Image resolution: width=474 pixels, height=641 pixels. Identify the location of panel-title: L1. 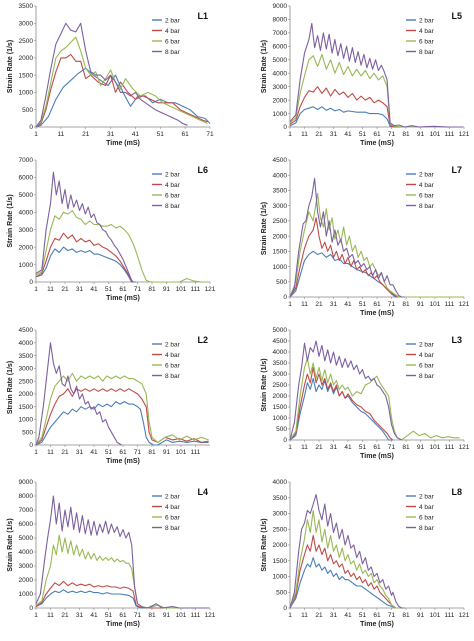
(202, 16).